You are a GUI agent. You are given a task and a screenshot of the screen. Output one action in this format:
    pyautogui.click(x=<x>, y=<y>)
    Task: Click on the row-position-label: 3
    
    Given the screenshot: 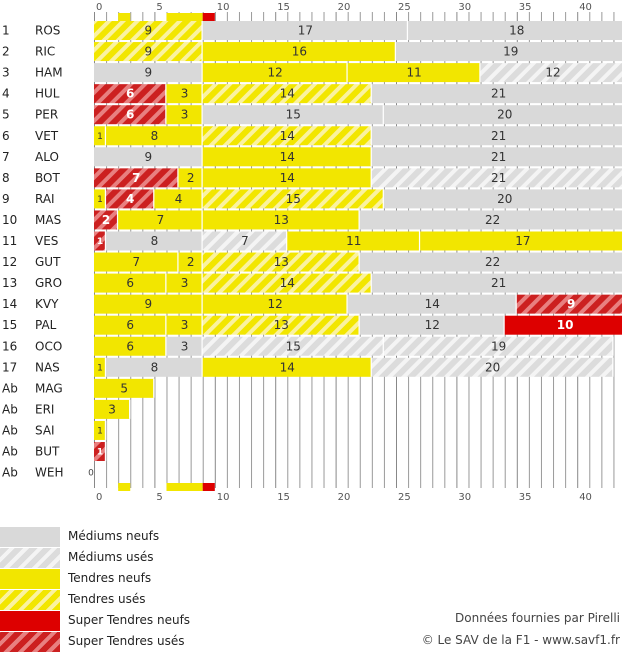 What is the action you would take?
    pyautogui.click(x=6, y=73)
    